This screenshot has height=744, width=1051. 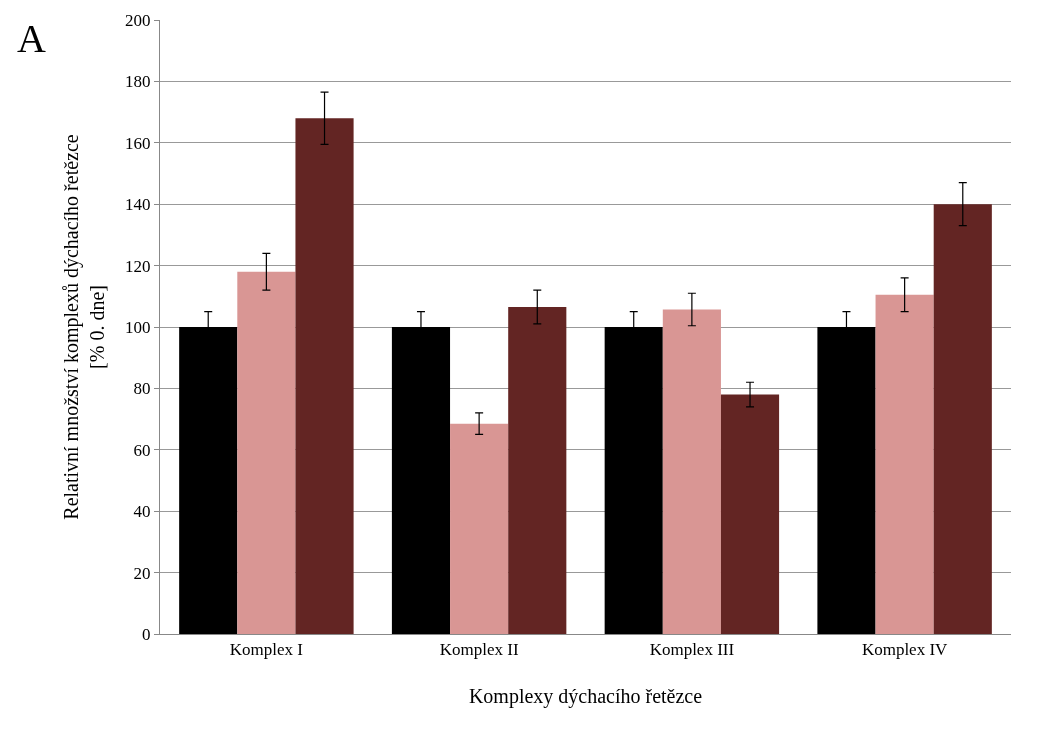 I want to click on x-tick-label: Komplex IV, so click(x=905, y=650).